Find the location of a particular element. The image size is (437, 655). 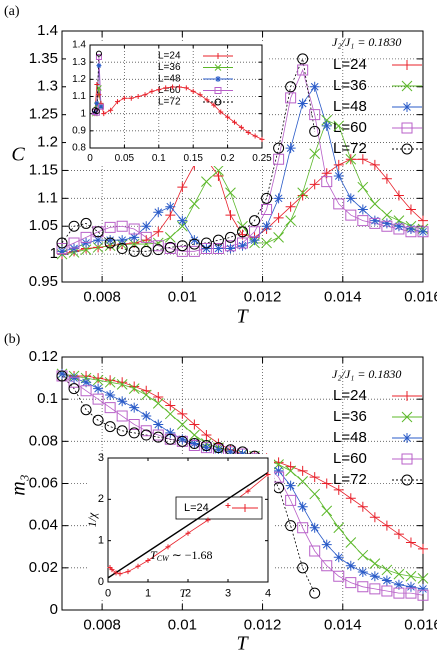

y-tick-label: 0.95 is located at coordinates (43, 281).